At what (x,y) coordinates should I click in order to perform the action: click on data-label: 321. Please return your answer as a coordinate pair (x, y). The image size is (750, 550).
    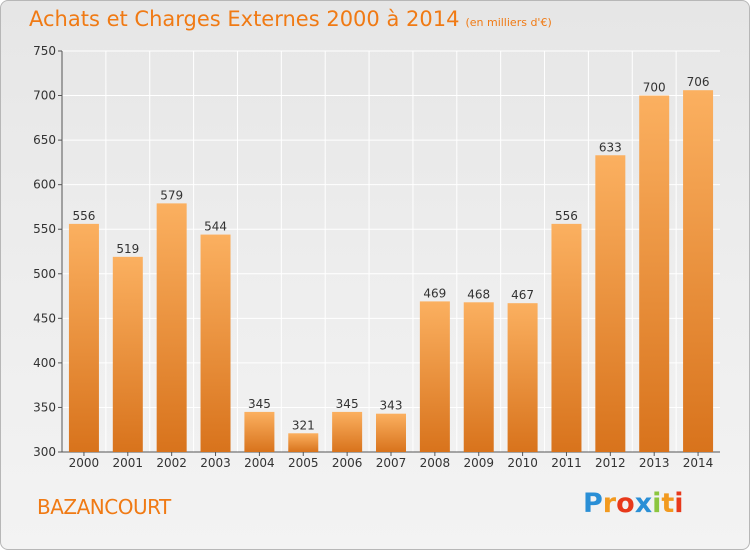
    Looking at the image, I should click on (303, 425).